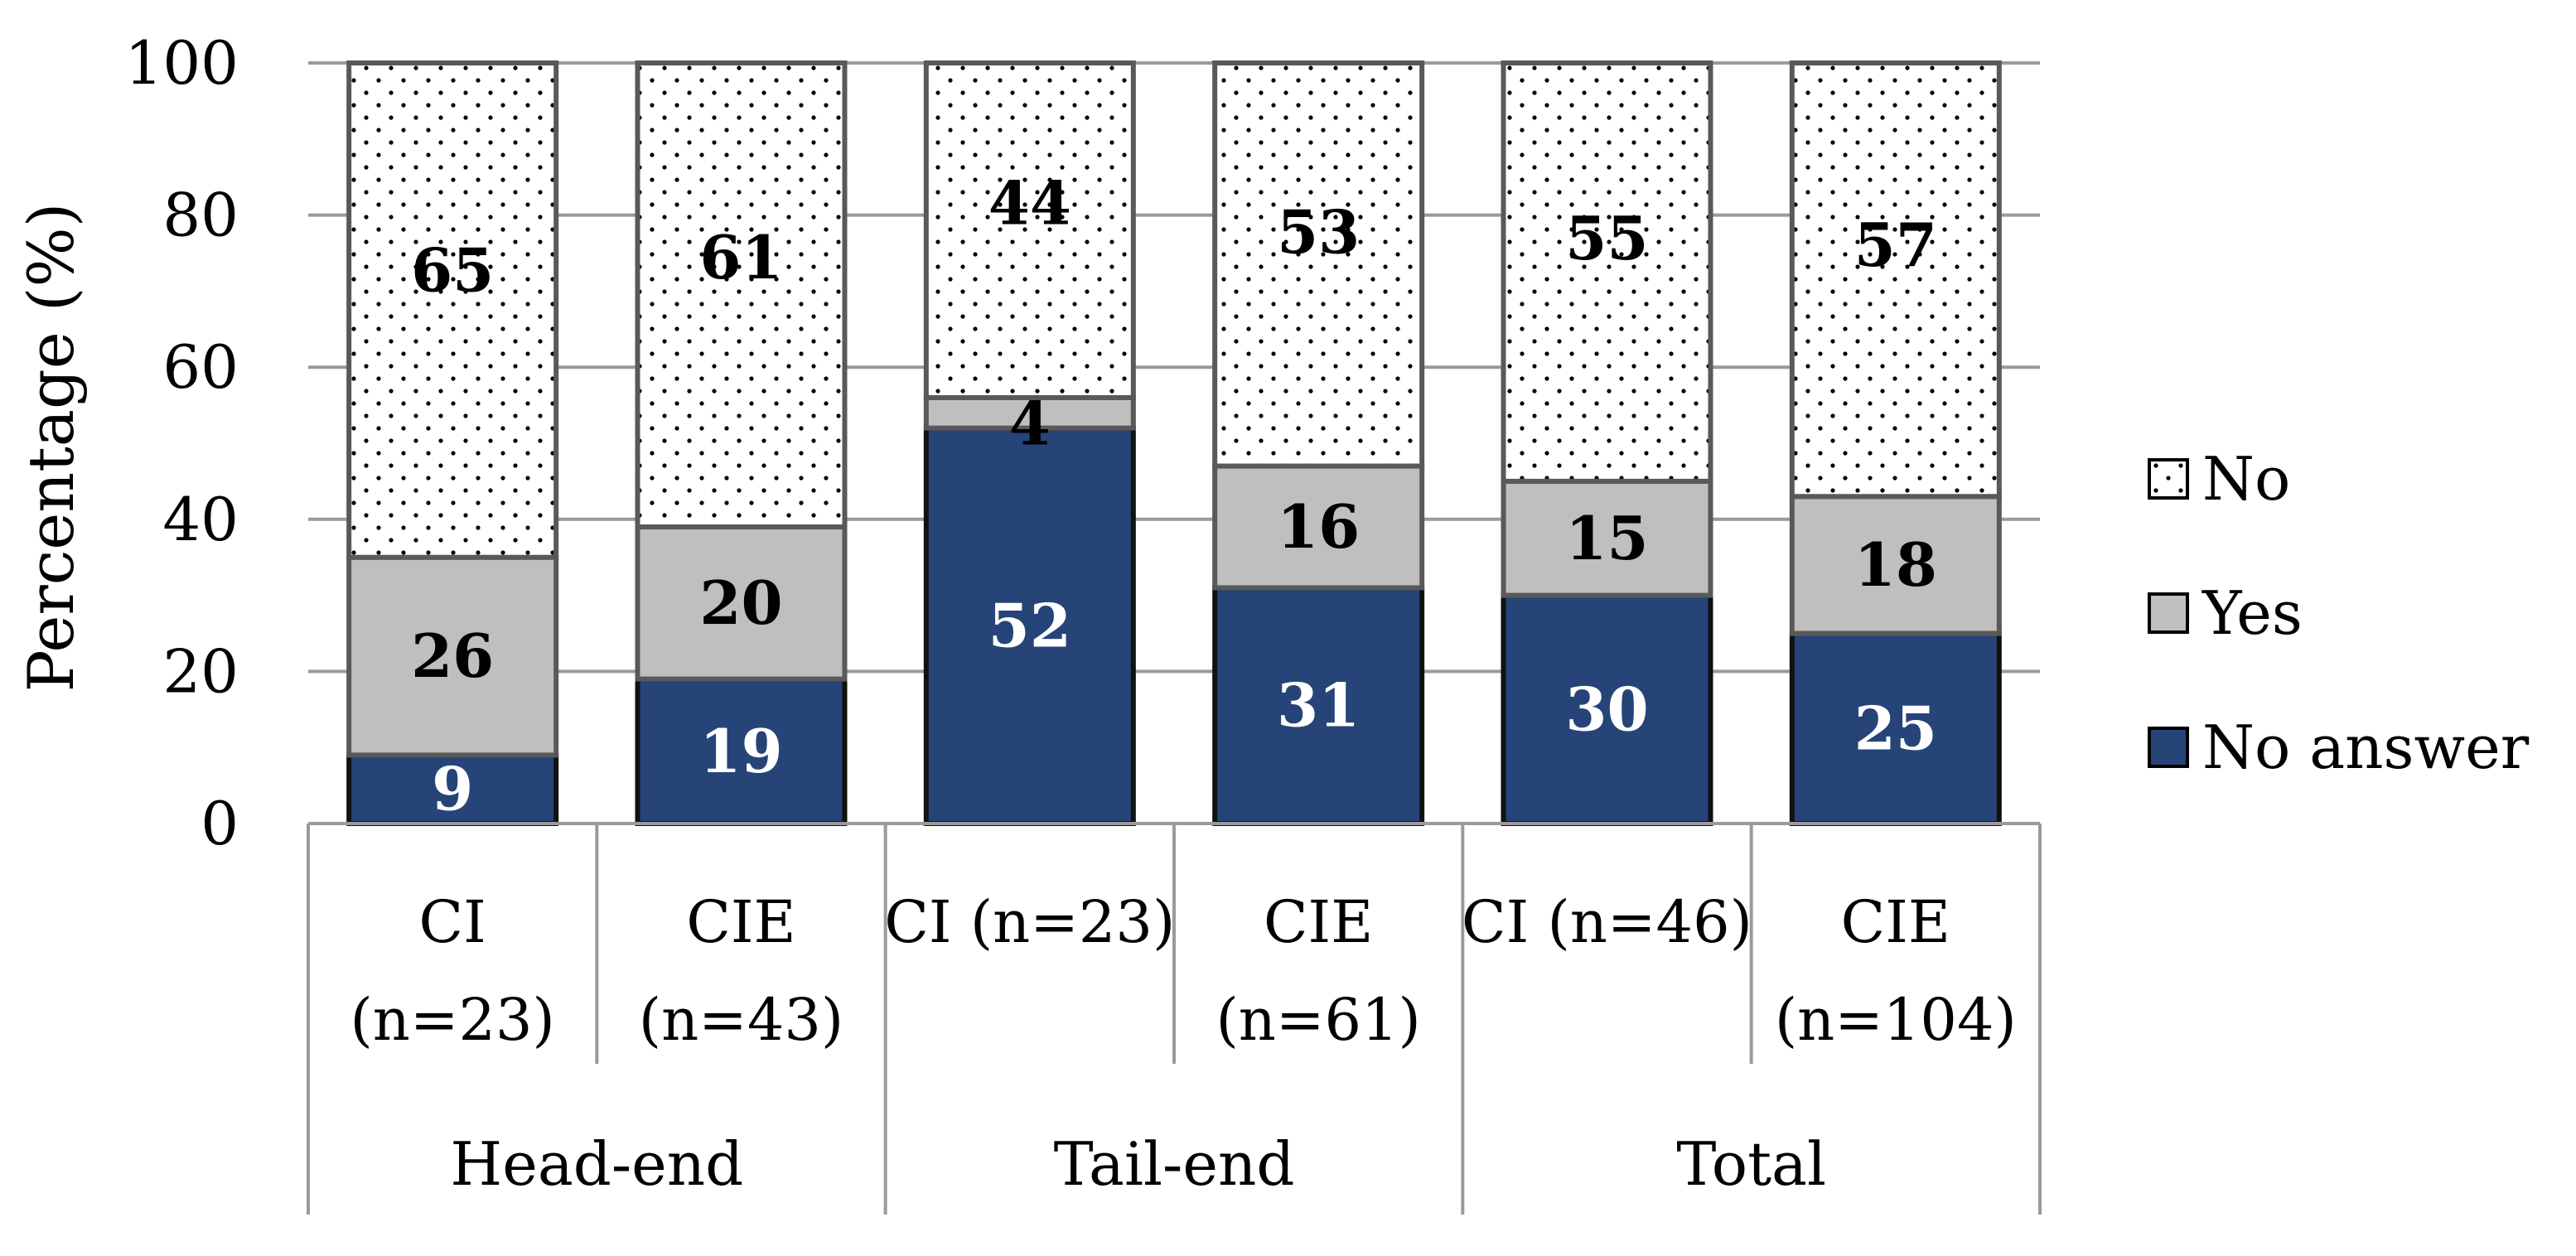 Image resolution: width=2576 pixels, height=1256 pixels. What do you see at coordinates (740, 257) in the screenshot?
I see `data-label: 61` at bounding box center [740, 257].